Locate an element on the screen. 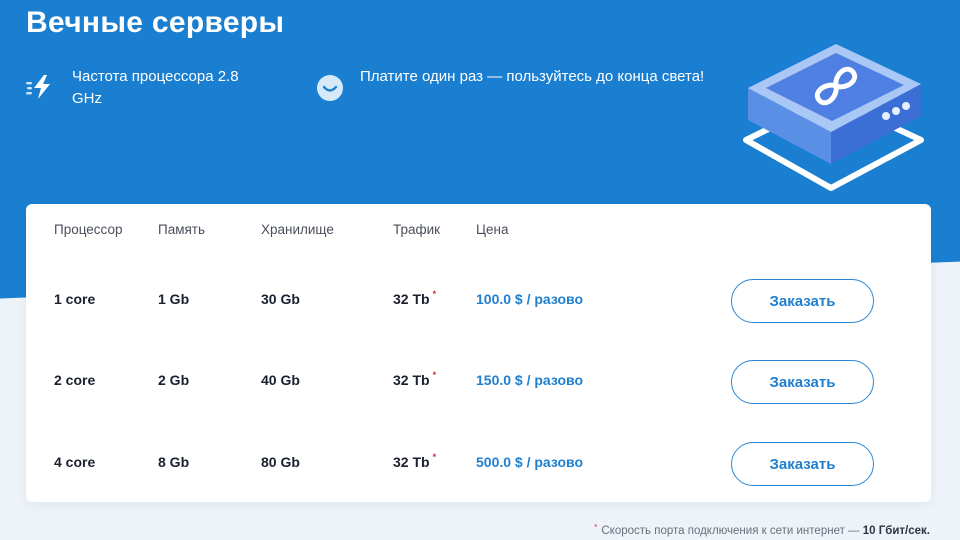 This screenshot has width=960, height=540. header-cpu: Процессор is located at coordinates (88, 229).